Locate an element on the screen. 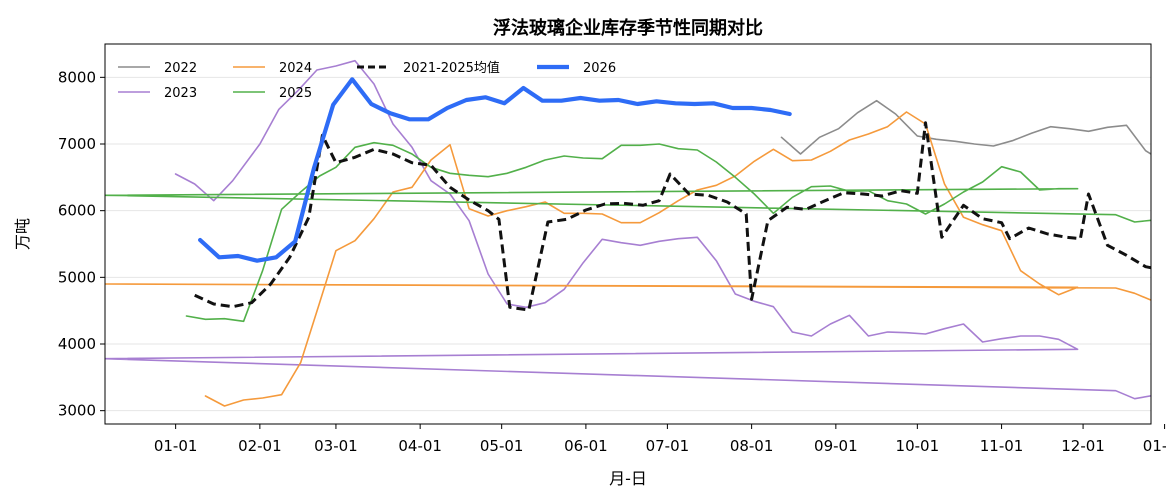 The width and height of the screenshot is (1166, 503). legend-label-2021-2025均值: 2021-2025均值 is located at coordinates (451, 68).